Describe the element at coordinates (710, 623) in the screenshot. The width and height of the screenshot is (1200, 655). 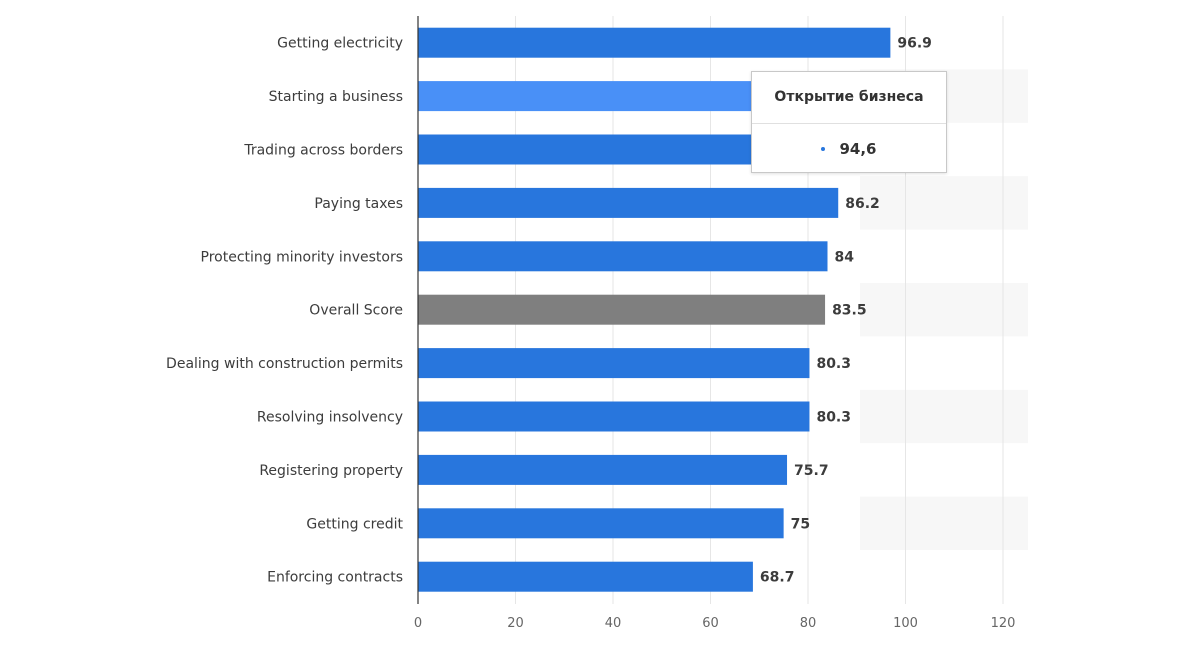
I see `x-tick-label: 60` at that location.